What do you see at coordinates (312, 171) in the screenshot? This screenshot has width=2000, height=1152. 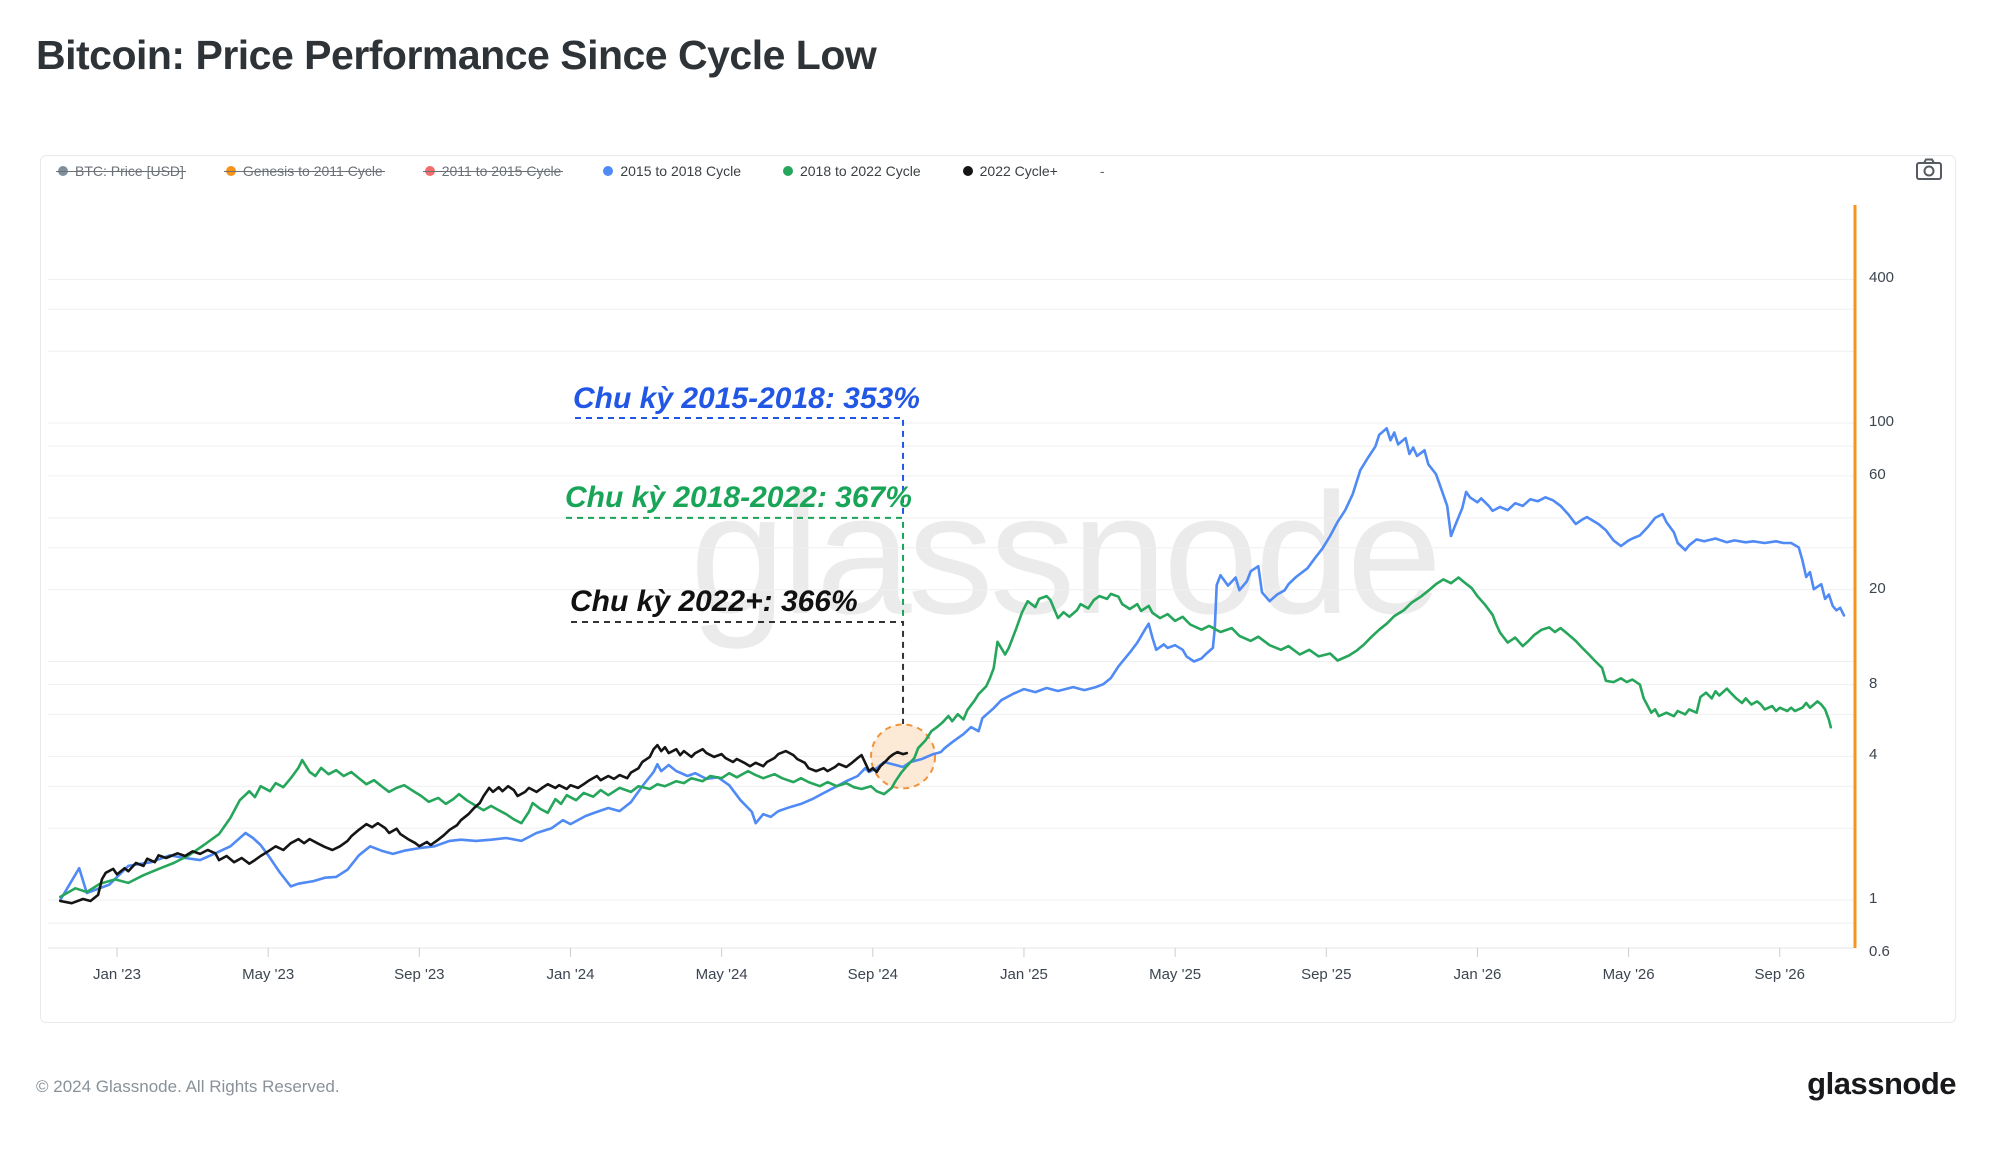 I see `legend-item-label: Genesis to 2011 Cycle` at bounding box center [312, 171].